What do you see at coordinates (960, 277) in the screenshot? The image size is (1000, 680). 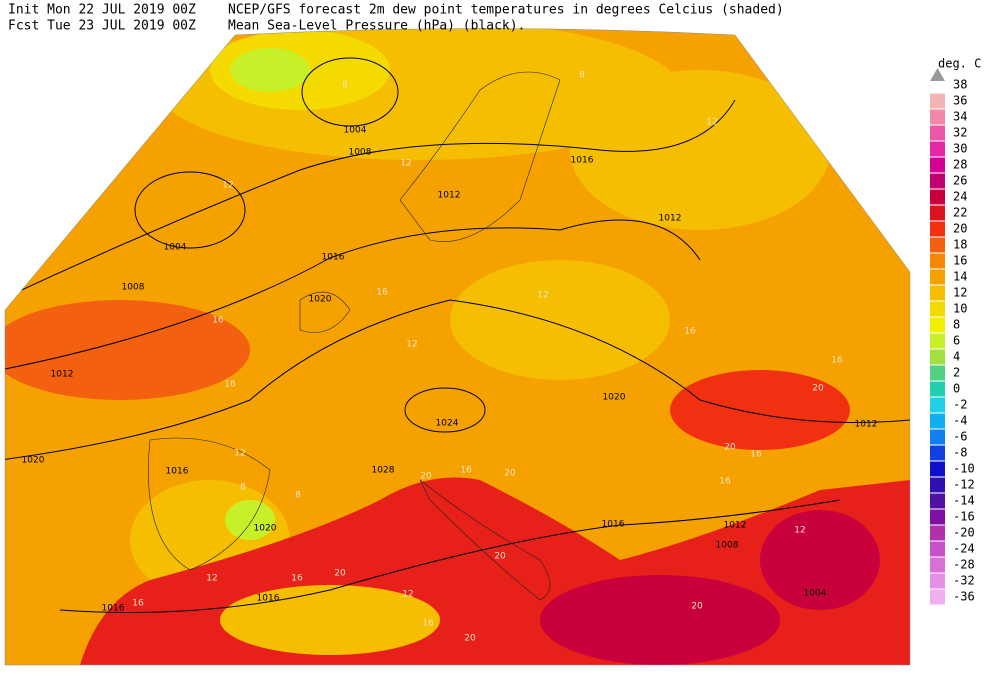 I see `legend-label: 14` at bounding box center [960, 277].